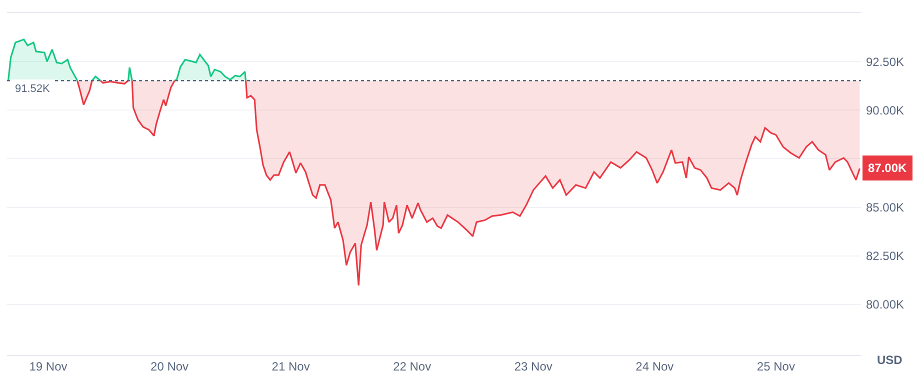  Describe the element at coordinates (291, 366) in the screenshot. I see `x-tick-label: 21 Nov` at that location.